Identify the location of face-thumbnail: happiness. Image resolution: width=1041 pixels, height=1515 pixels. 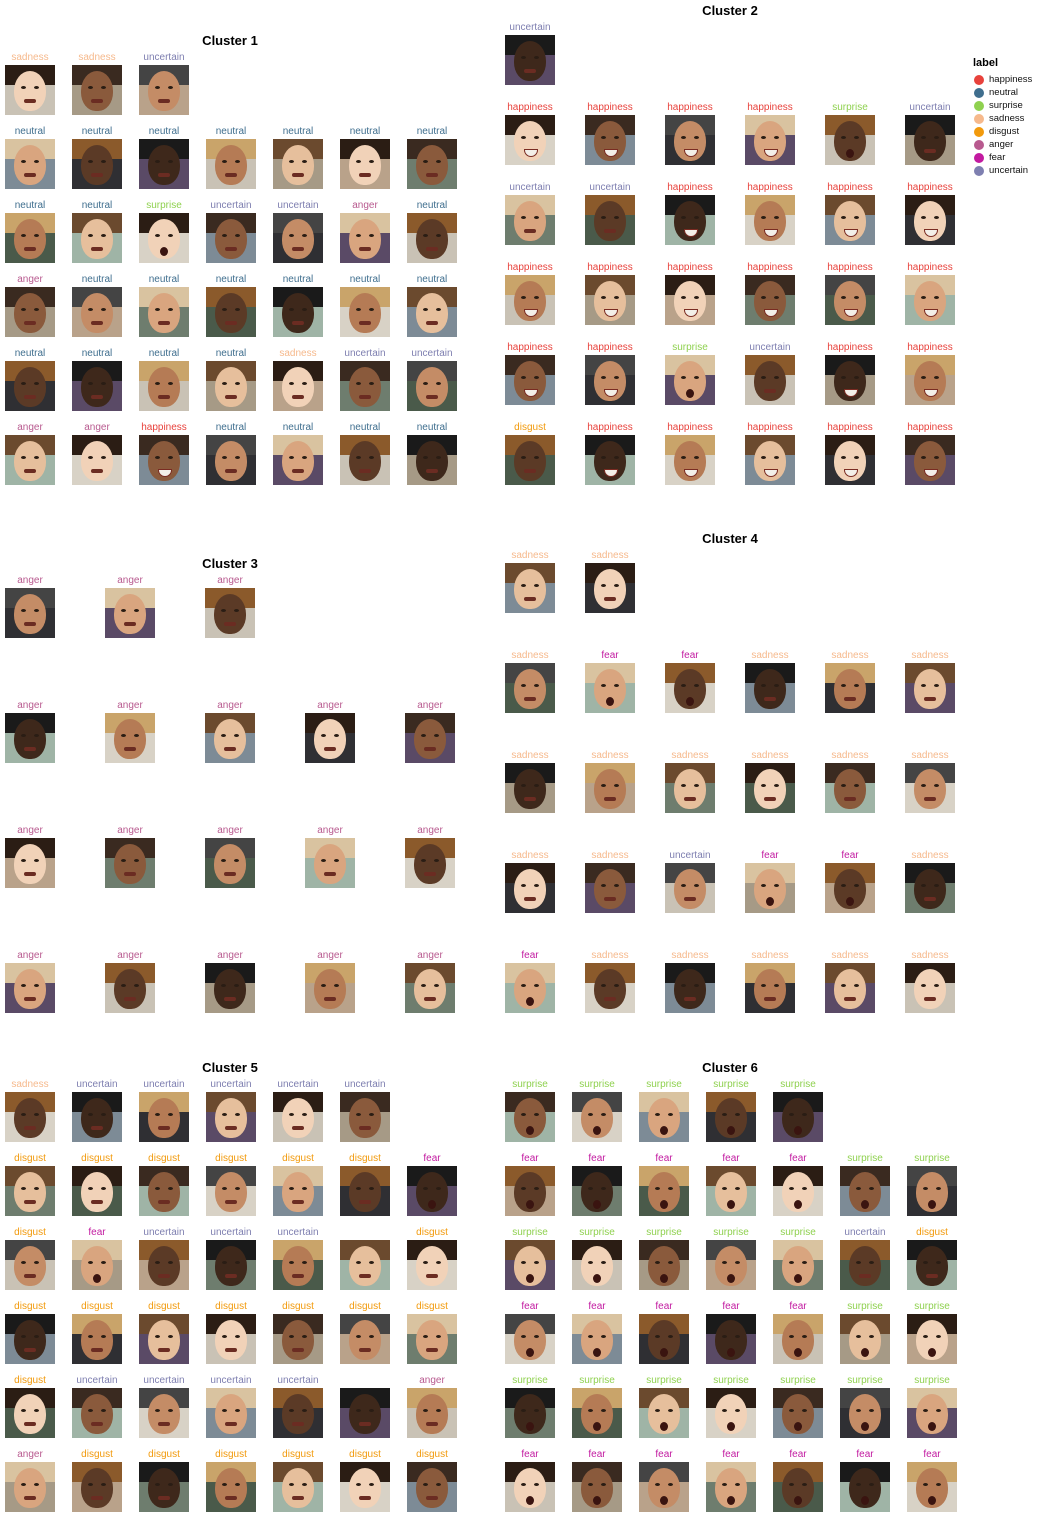
(930, 453).